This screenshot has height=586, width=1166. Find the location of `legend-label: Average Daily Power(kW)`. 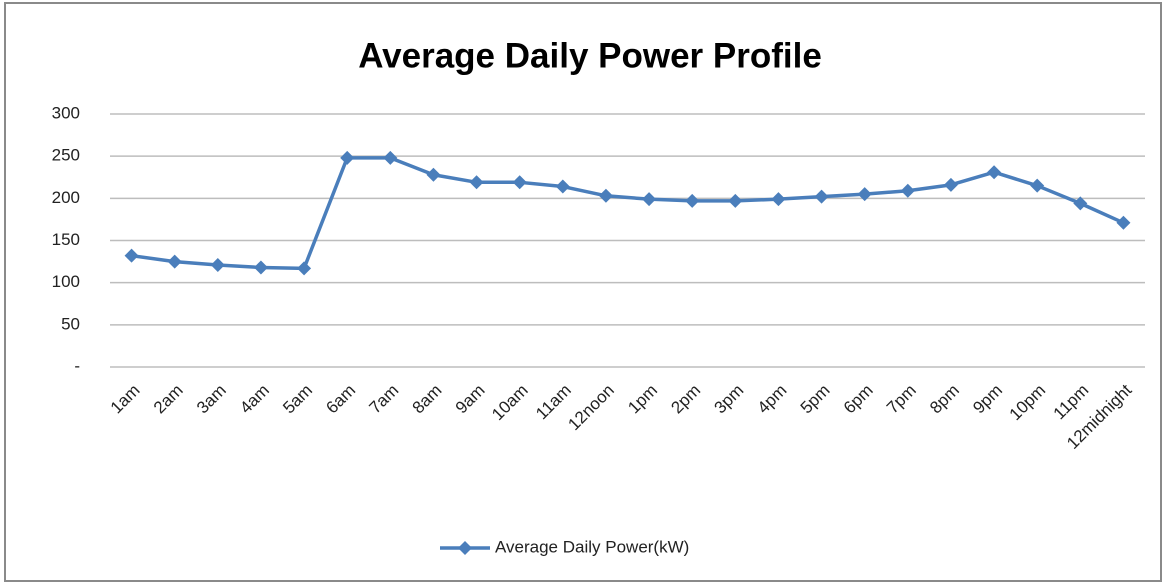

legend-label: Average Daily Power(kW) is located at coordinates (592, 546).